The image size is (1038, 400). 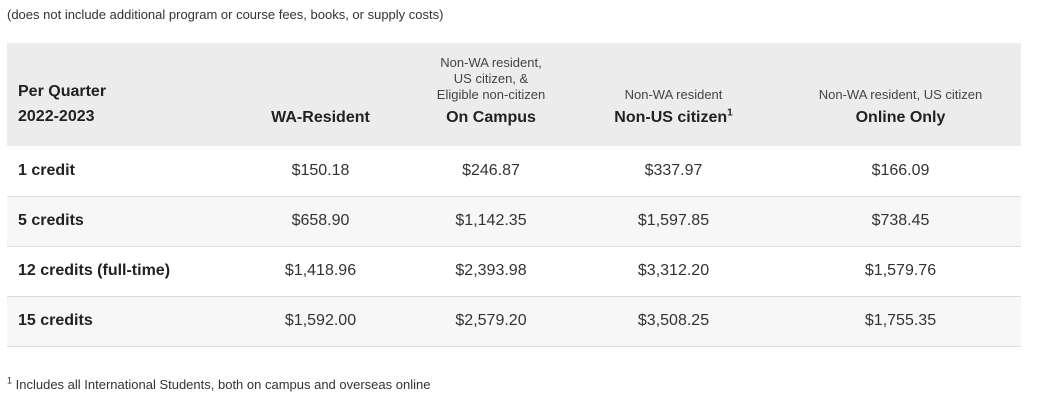 What do you see at coordinates (673, 270) in the screenshot?
I see `cell-non-us-citizen: $3,312.20` at bounding box center [673, 270].